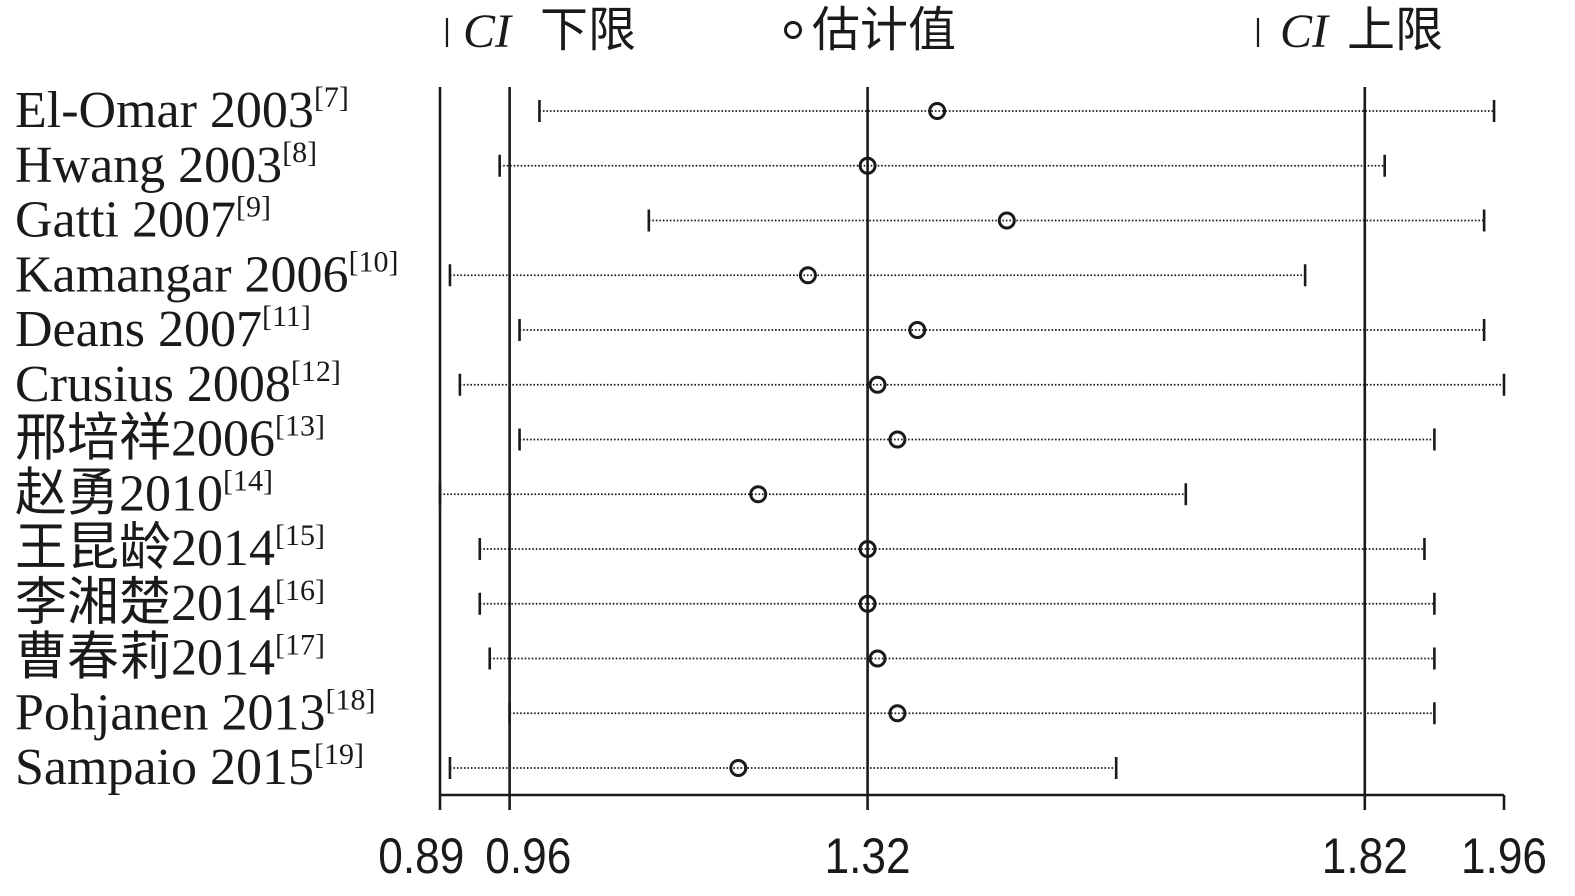  I want to click on legend-ci-upper-abbr: CI, so click(1305, 31).